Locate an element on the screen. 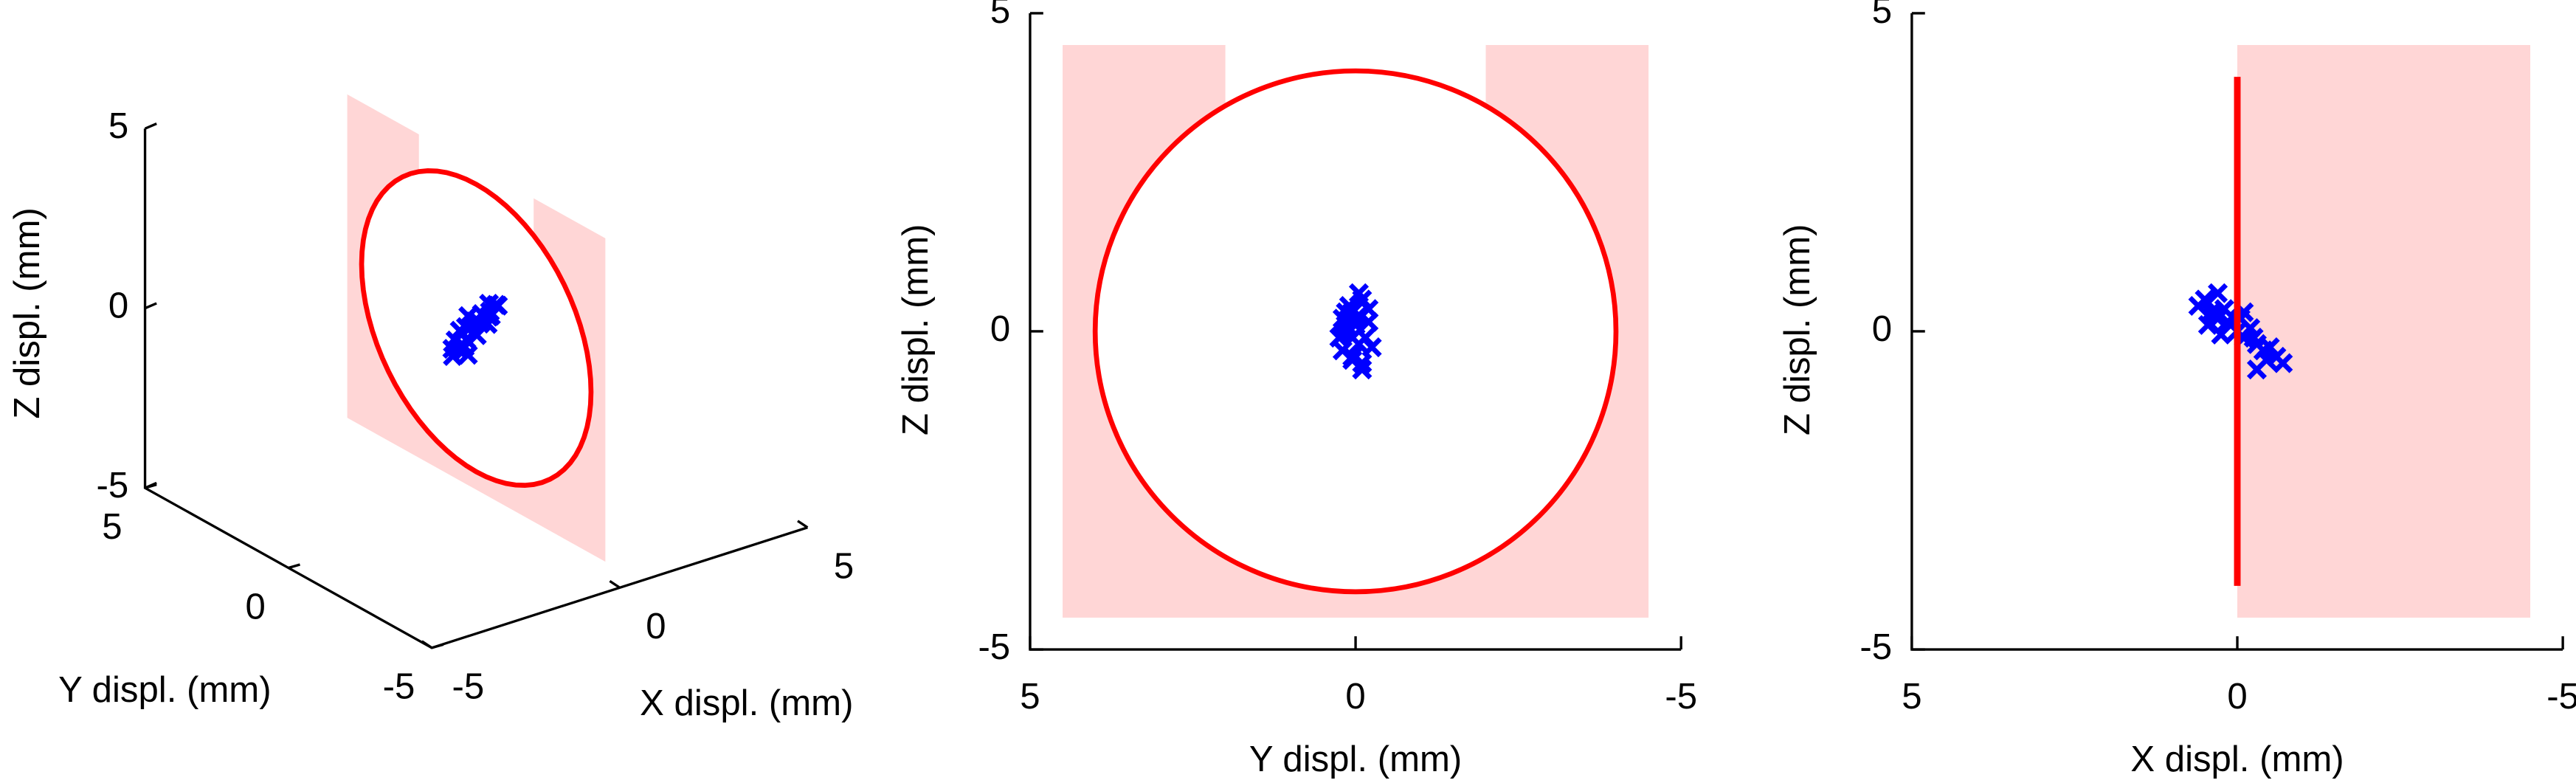 This screenshot has height=783, width=2576. z-tick-label: -5 is located at coordinates (113, 486).